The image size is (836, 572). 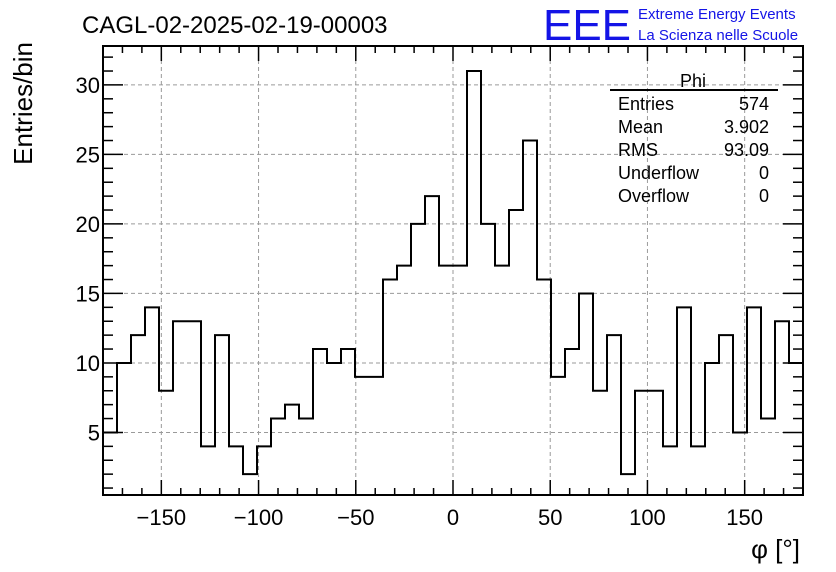 What do you see at coordinates (654, 196) in the screenshot?
I see `stats-label-overflow: Overflow` at bounding box center [654, 196].